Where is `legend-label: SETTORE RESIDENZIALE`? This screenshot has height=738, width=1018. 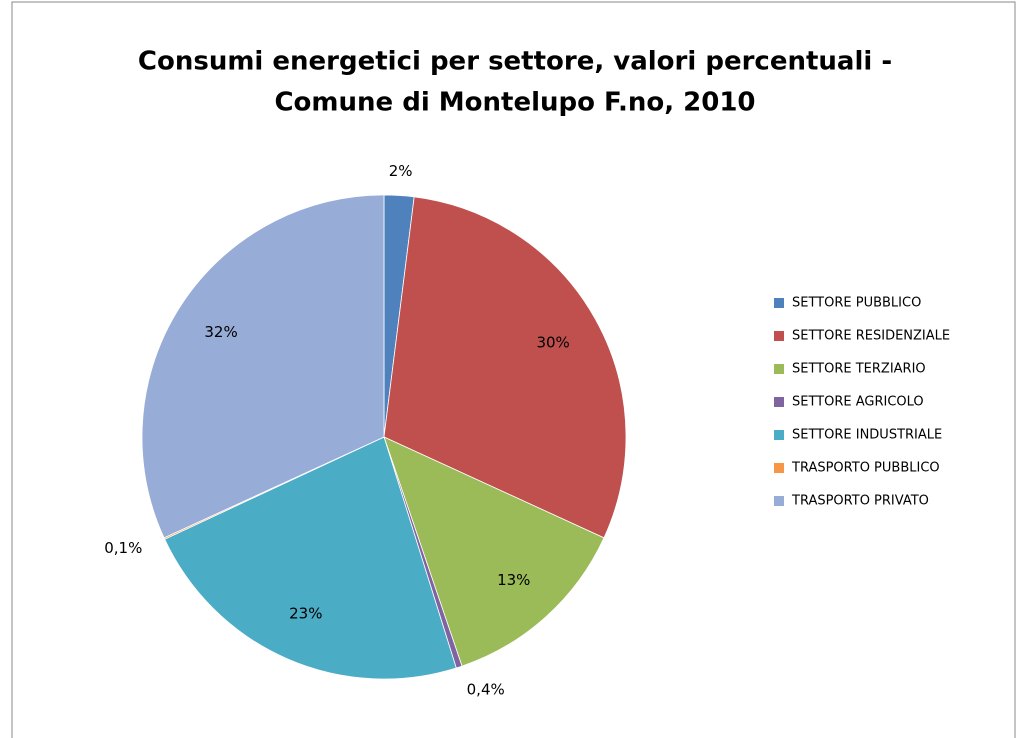 legend-label: SETTORE RESIDENZIALE is located at coordinates (871, 336).